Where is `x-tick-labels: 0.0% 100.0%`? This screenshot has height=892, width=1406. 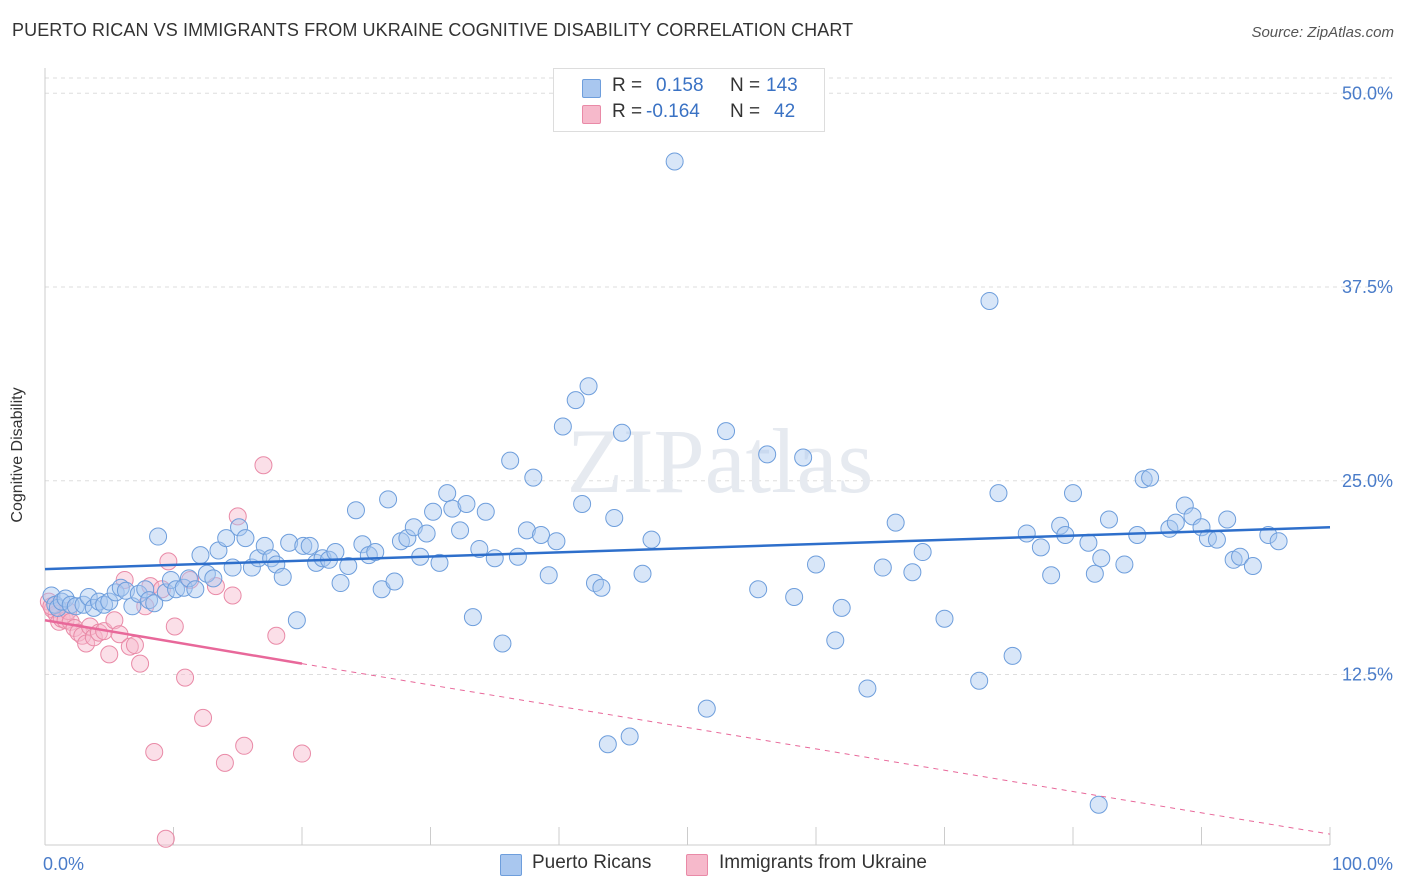 x-tick-labels: 0.0% 100.0% is located at coordinates (718, 864).